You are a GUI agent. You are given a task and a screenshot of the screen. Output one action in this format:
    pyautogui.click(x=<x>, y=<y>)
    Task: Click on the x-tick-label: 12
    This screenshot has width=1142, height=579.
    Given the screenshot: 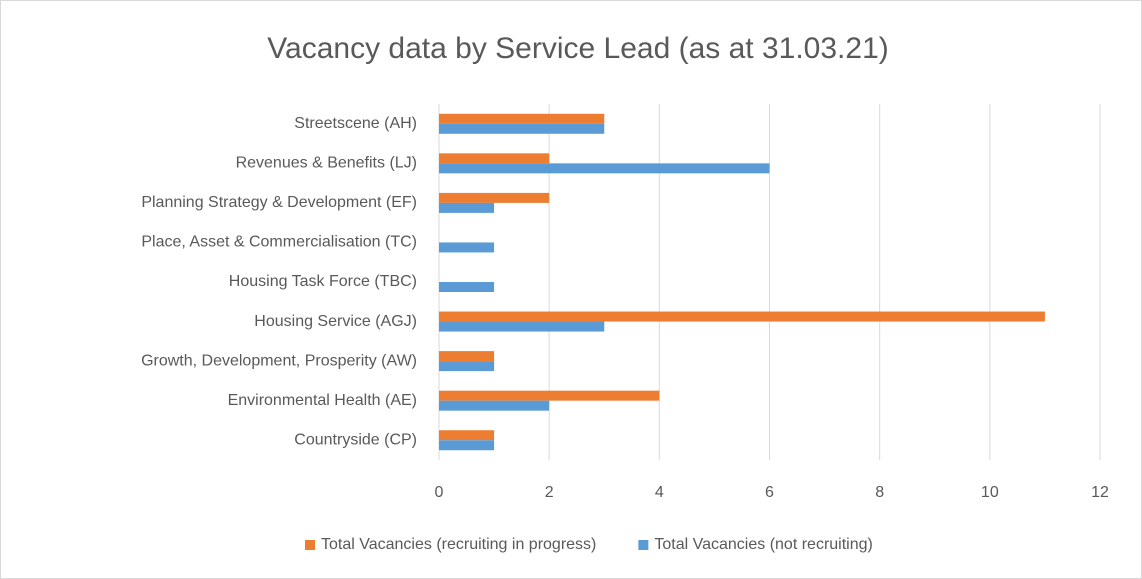 What is the action you would take?
    pyautogui.click(x=1100, y=492)
    